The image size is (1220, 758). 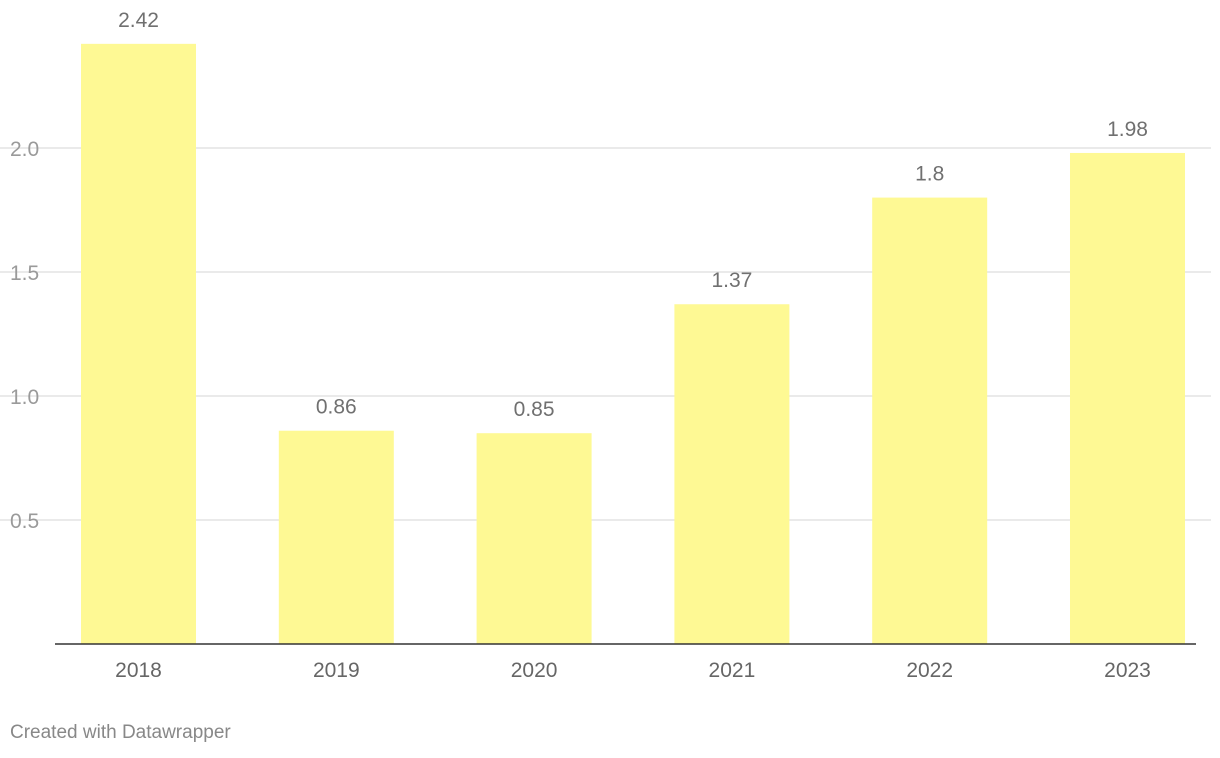 I want to click on value-label: 2.42, so click(x=138, y=20).